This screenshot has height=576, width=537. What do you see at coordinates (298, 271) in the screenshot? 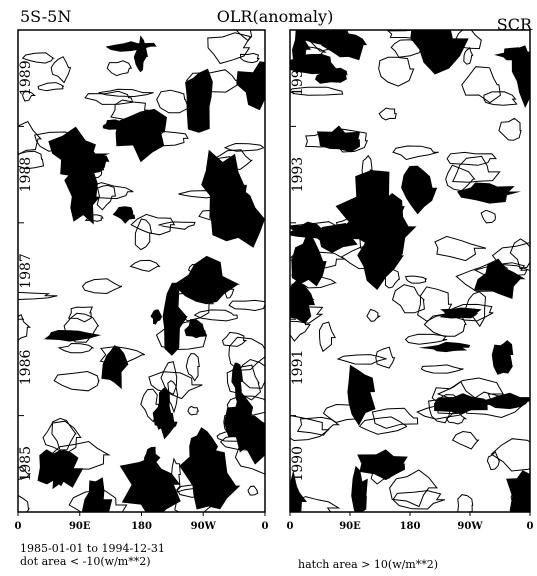
I see `year-label: 1992` at bounding box center [298, 271].